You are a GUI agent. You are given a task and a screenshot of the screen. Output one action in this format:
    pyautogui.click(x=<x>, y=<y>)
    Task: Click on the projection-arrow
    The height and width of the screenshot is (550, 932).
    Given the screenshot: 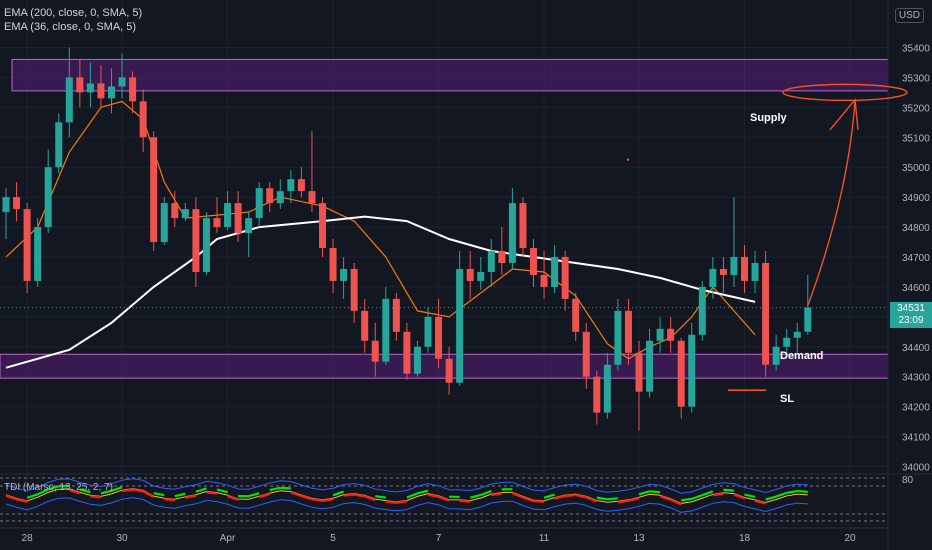 What is the action you would take?
    pyautogui.click(x=831, y=203)
    